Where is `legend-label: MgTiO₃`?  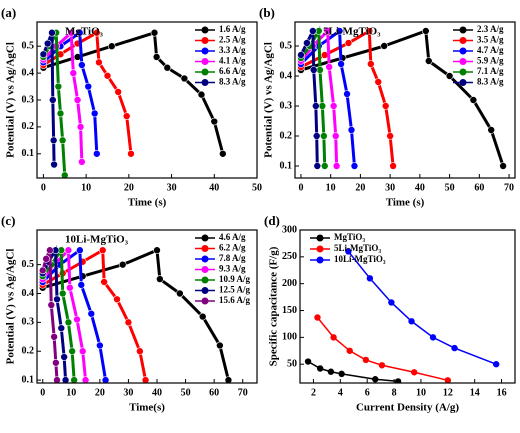 legend-label: MgTiO₃ is located at coordinates (349, 237).